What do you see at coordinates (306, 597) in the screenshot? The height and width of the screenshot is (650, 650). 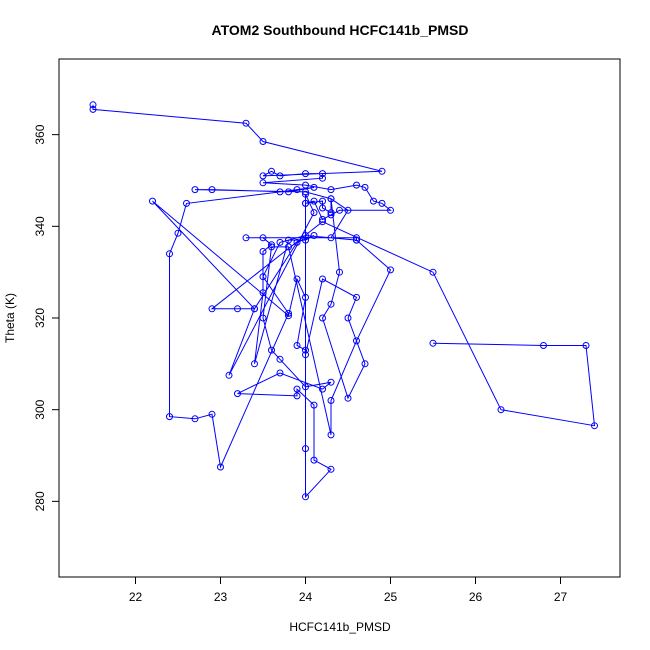 I see `x-tick-label: 24` at bounding box center [306, 597].